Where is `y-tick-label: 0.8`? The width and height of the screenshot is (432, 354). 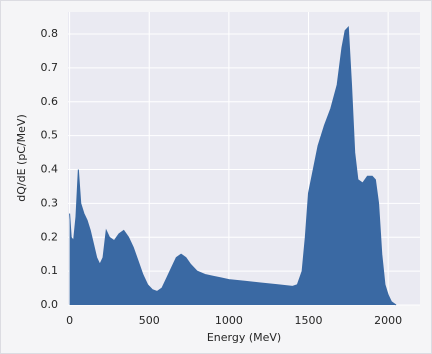 y-tick-label: 0.8 is located at coordinates (50, 33).